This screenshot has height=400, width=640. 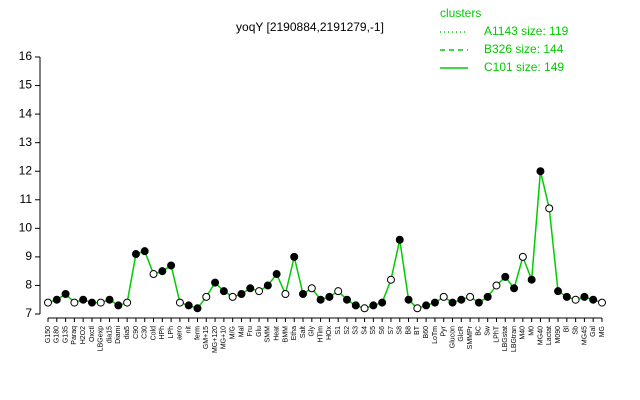 I want to click on x-tick-label: S3, so click(x=356, y=330).